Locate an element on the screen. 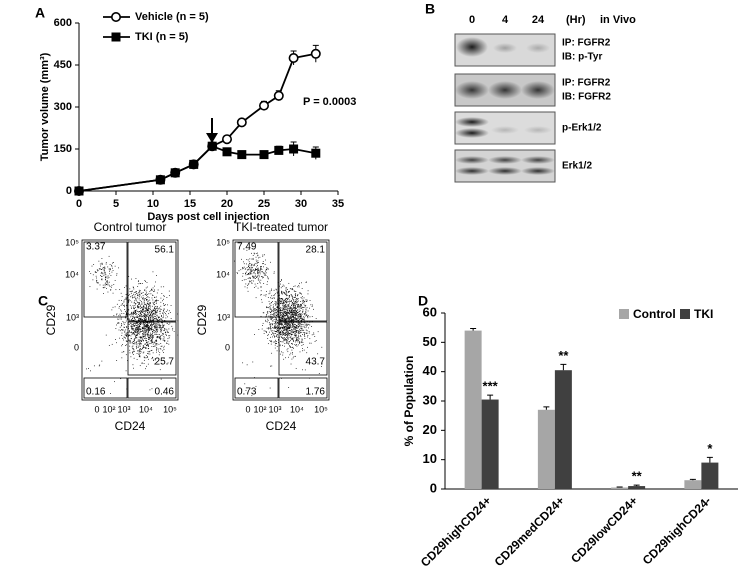  legend-marker is located at coordinates (116, 17).